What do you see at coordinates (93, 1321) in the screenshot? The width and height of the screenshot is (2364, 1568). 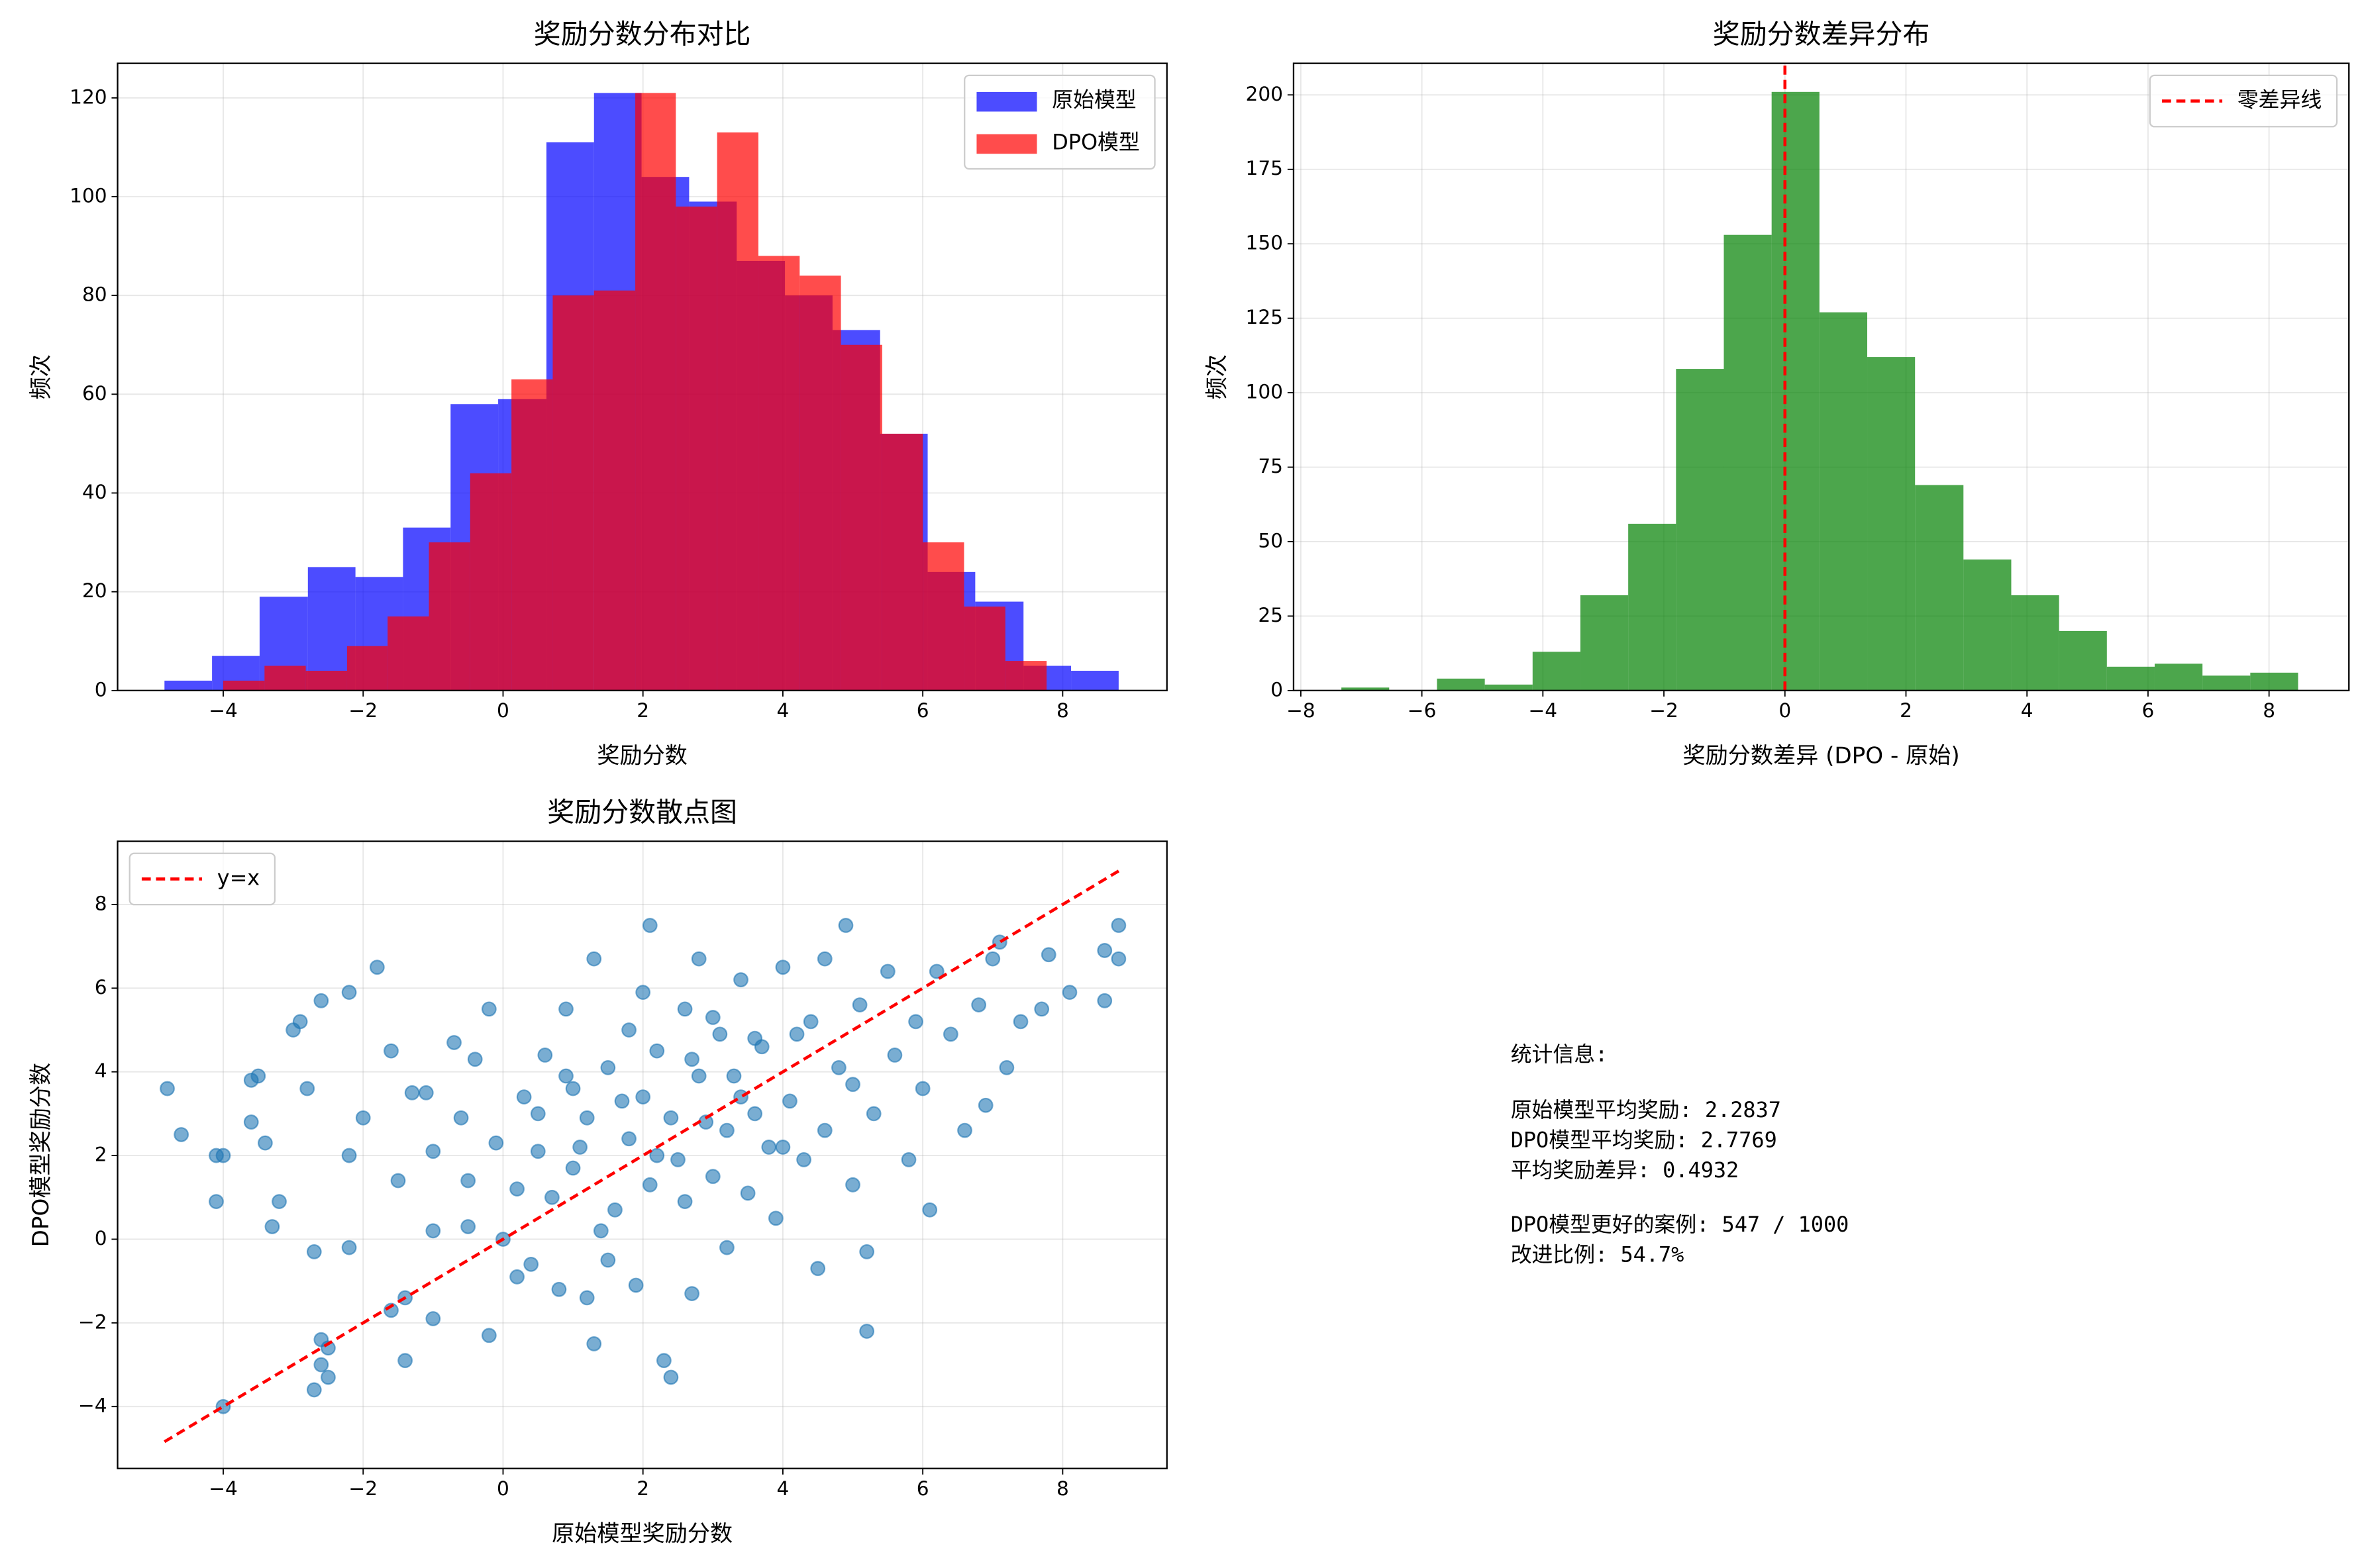 I see `y-tick-label: −2` at bounding box center [93, 1321].